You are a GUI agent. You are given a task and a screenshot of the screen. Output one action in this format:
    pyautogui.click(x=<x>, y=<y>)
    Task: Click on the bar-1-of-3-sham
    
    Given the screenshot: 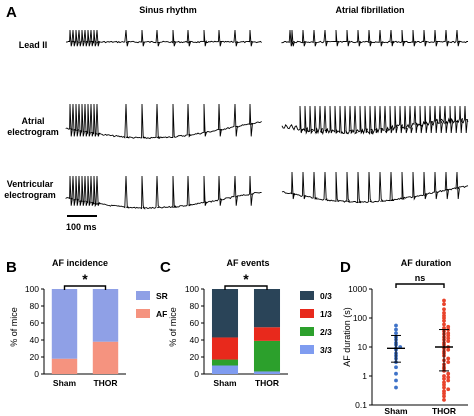 What is the action you would take?
    pyautogui.click(x=225, y=348)
    